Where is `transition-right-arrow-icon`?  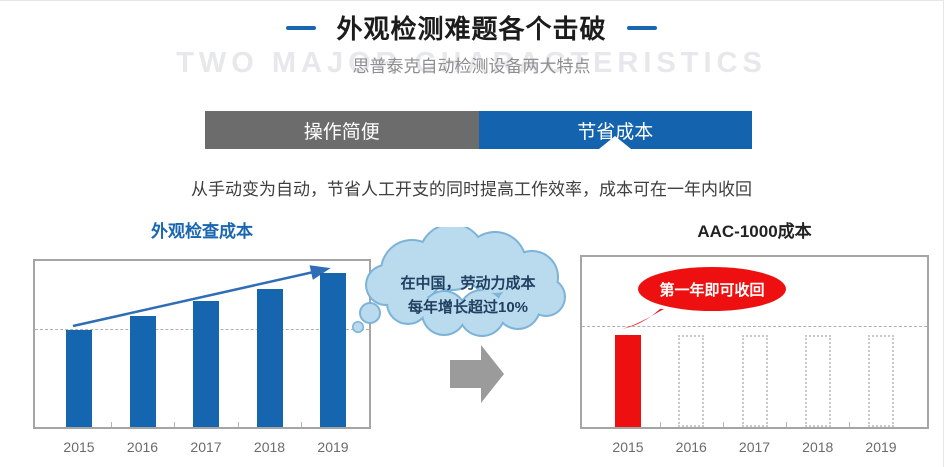 transition-right-arrow-icon is located at coordinates (477, 374).